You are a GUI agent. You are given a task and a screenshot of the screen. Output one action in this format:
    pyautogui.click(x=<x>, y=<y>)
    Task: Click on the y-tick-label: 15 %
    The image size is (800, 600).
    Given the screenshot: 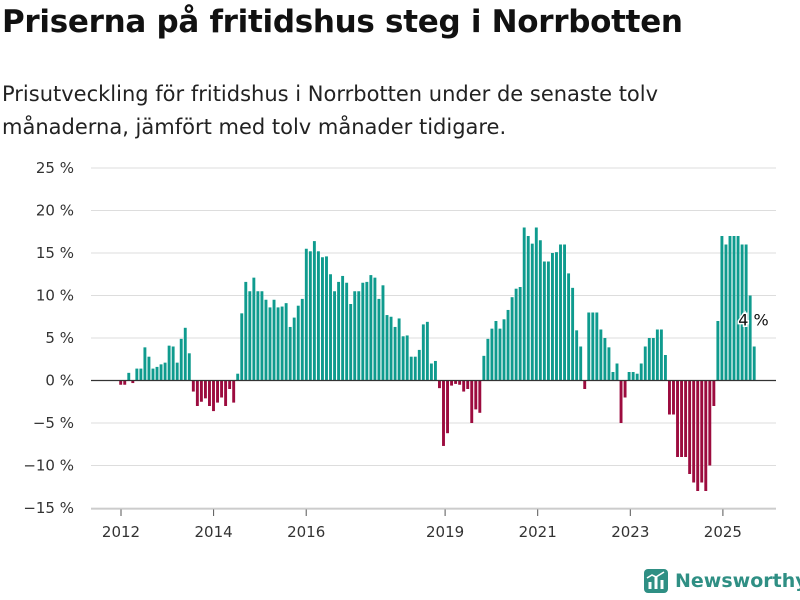 What is the action you would take?
    pyautogui.click(x=55, y=253)
    